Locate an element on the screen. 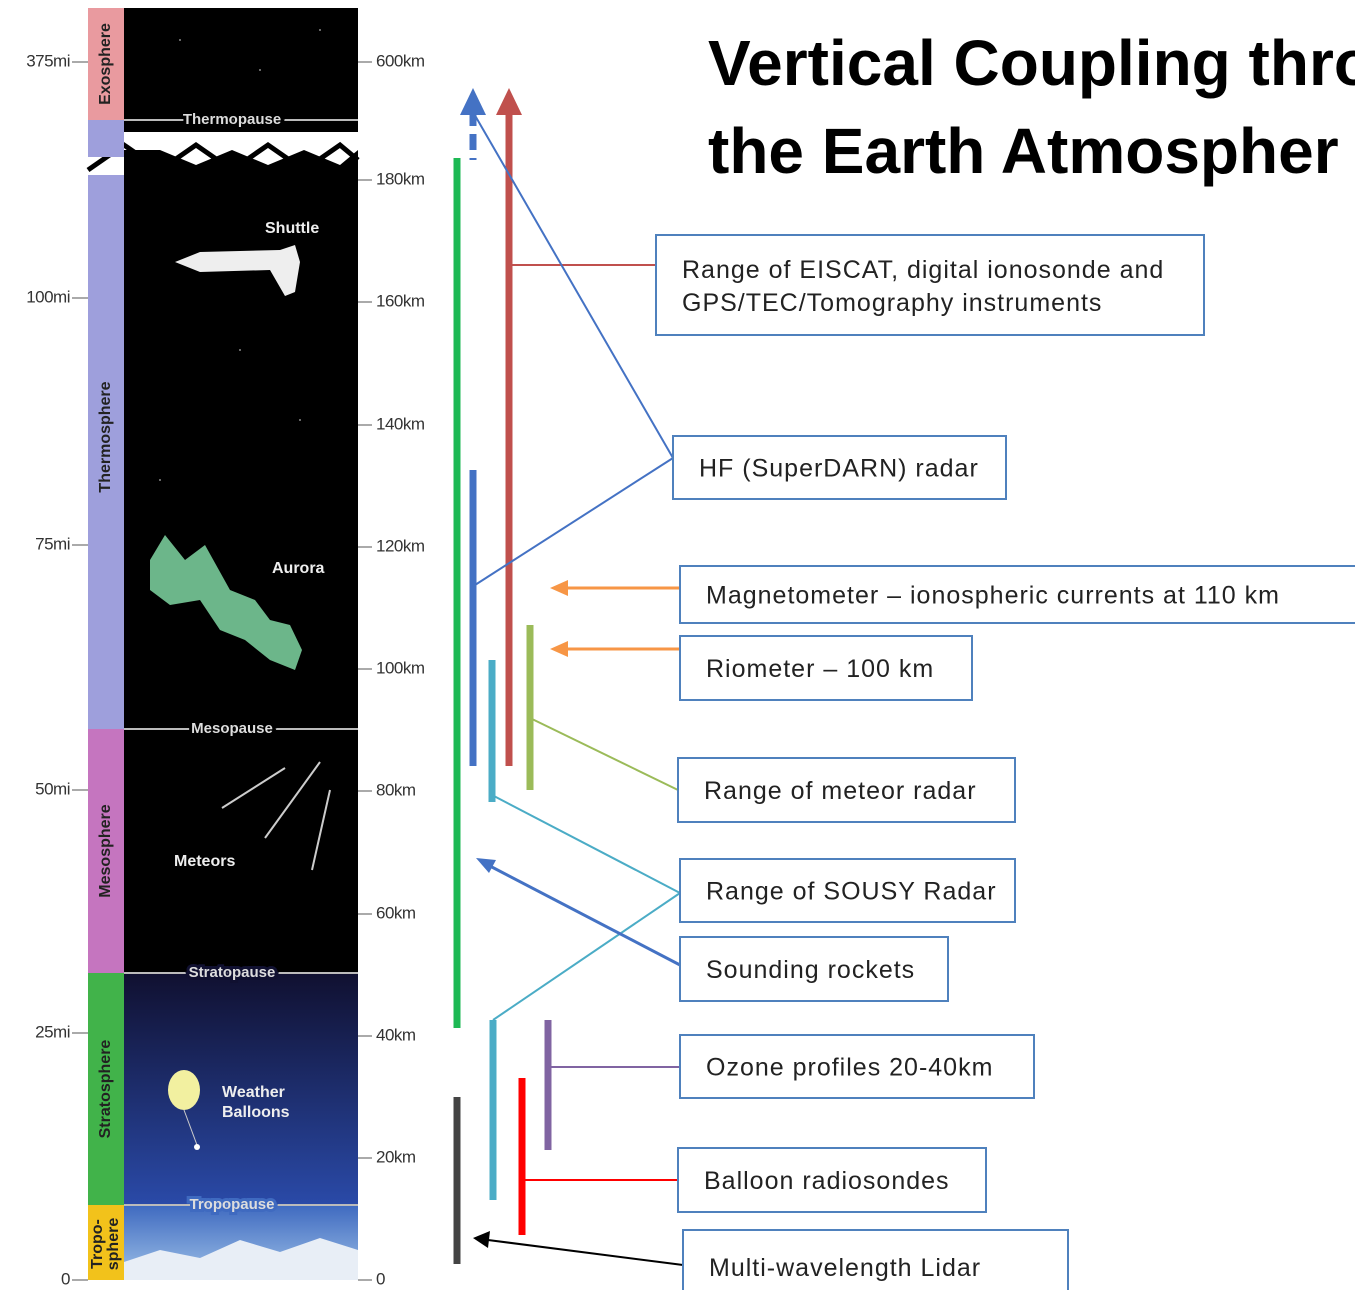 Image resolution: width=1355 pixels, height=1290 pixels. instrument-label: Range of meteor radar is located at coordinates (840, 791).